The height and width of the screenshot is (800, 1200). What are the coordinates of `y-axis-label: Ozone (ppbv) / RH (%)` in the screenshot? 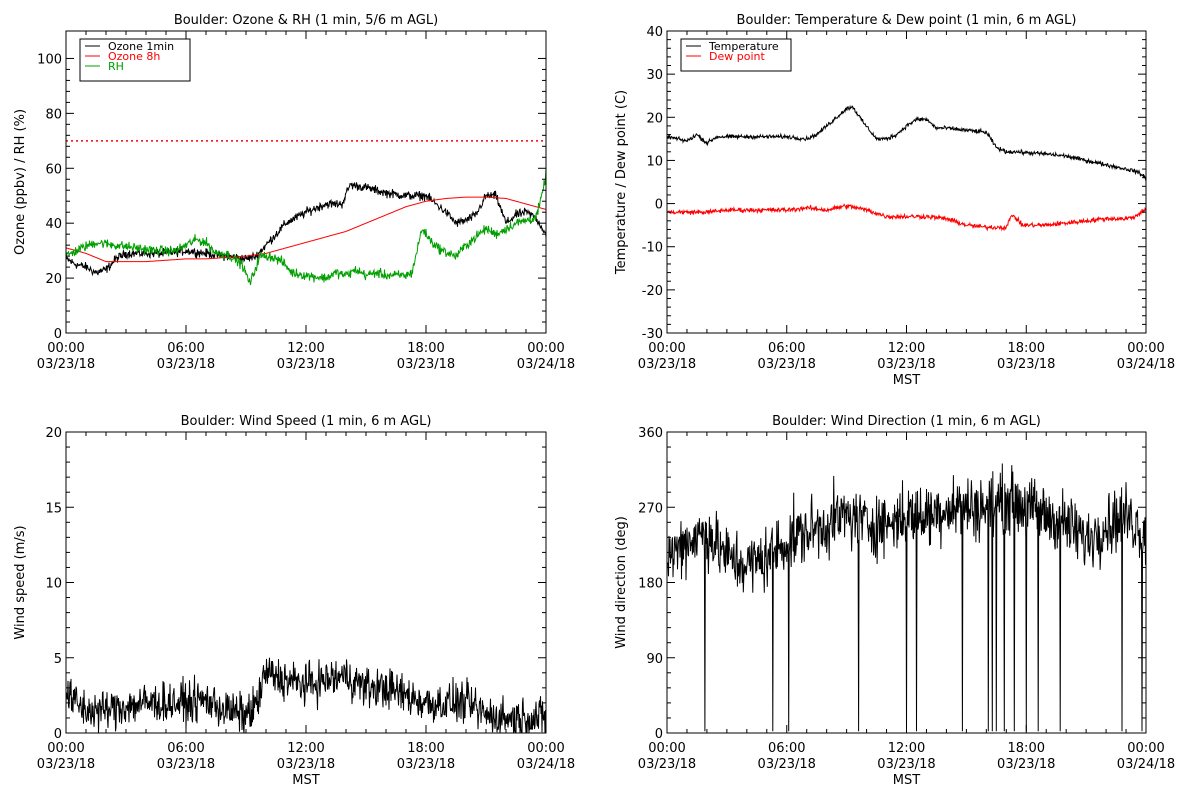 It's located at (20, 182).